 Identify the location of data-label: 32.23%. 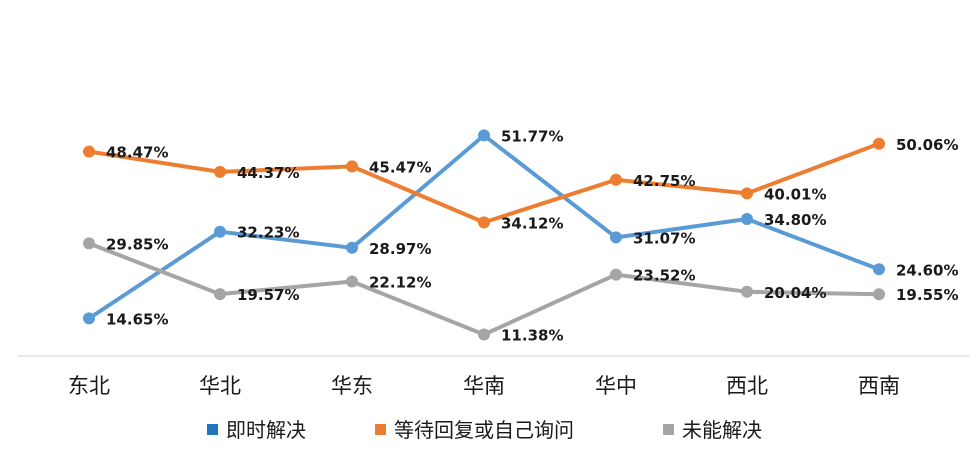
(268, 233).